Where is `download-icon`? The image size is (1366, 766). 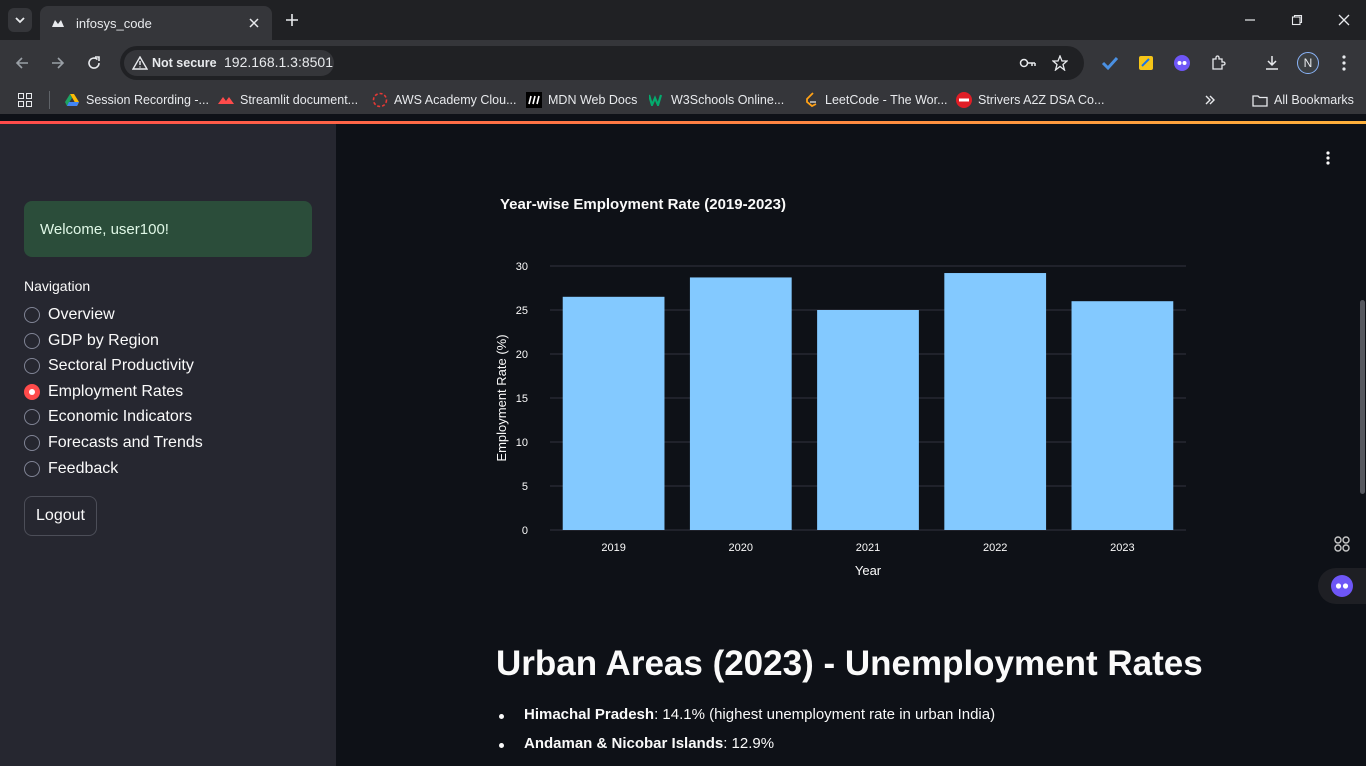 download-icon is located at coordinates (1272, 63).